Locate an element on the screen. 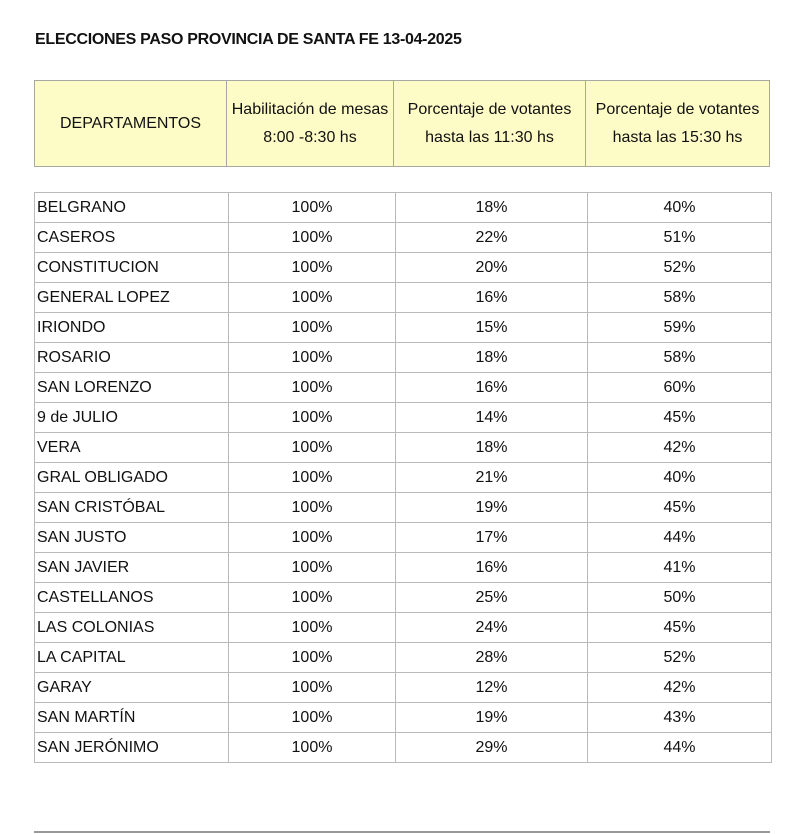  departamento-cell: SAN MARTÍN is located at coordinates (131, 717).